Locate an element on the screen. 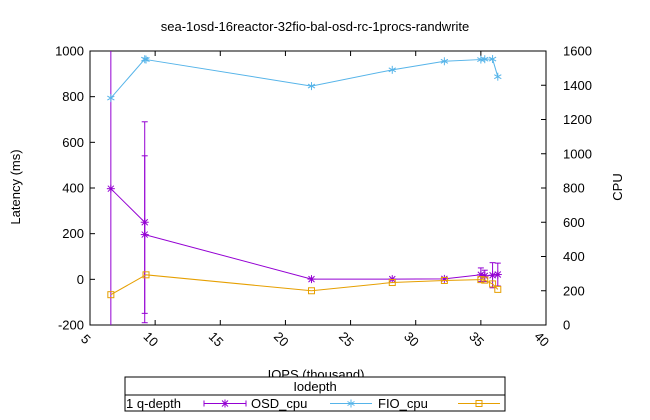  legend-box is located at coordinates (315, 394).